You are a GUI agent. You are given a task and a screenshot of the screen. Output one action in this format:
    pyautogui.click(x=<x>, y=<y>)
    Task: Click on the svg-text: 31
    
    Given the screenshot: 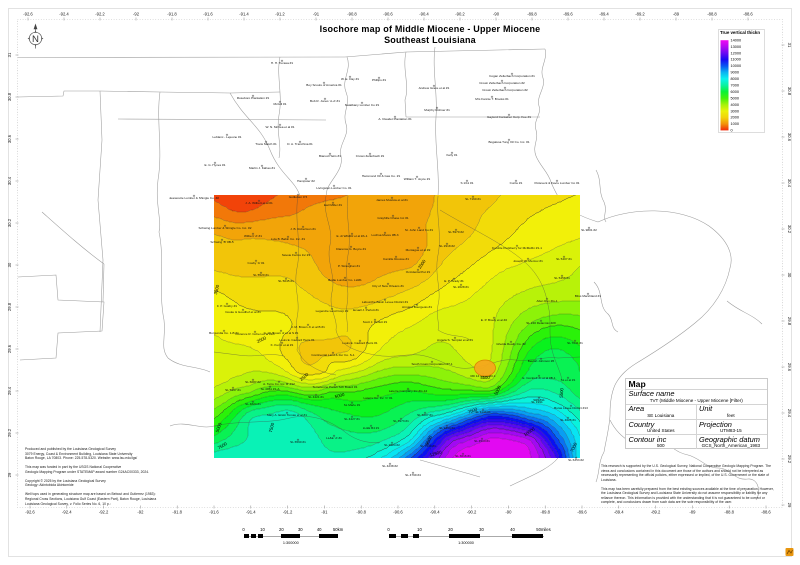 What is the action you would take?
    pyautogui.click(x=9, y=54)
    